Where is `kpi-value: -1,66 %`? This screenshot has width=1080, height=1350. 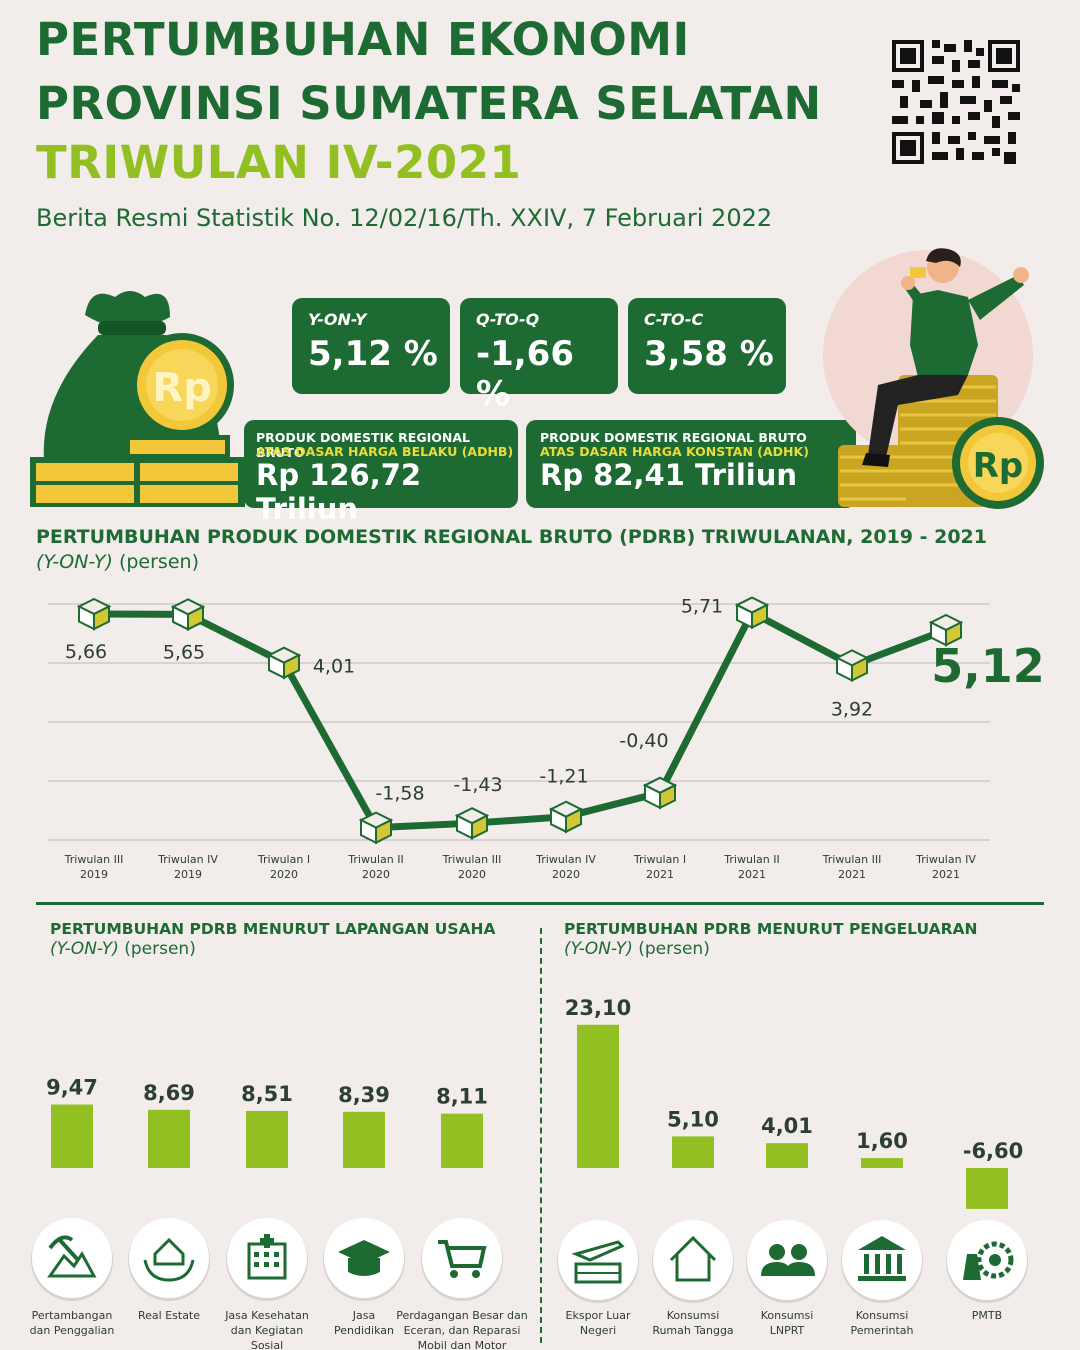
kpi-value: -1,66 % is located at coordinates (525, 374).